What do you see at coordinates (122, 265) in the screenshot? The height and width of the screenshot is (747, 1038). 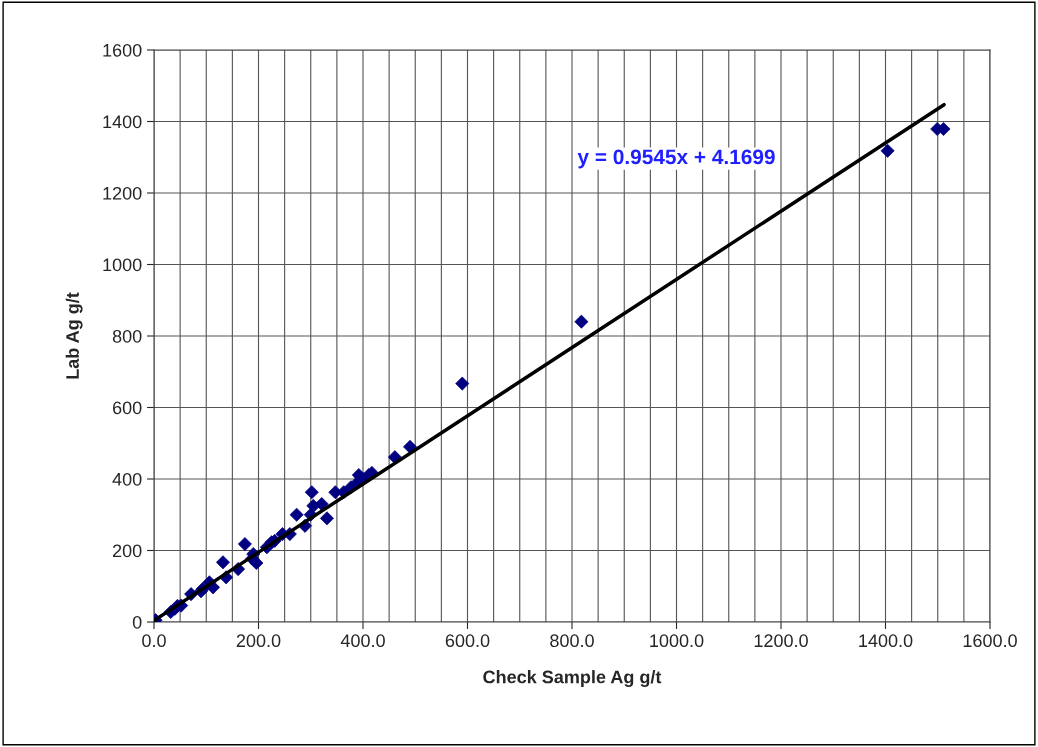 I see `y-tick-label: 1000` at bounding box center [122, 265].